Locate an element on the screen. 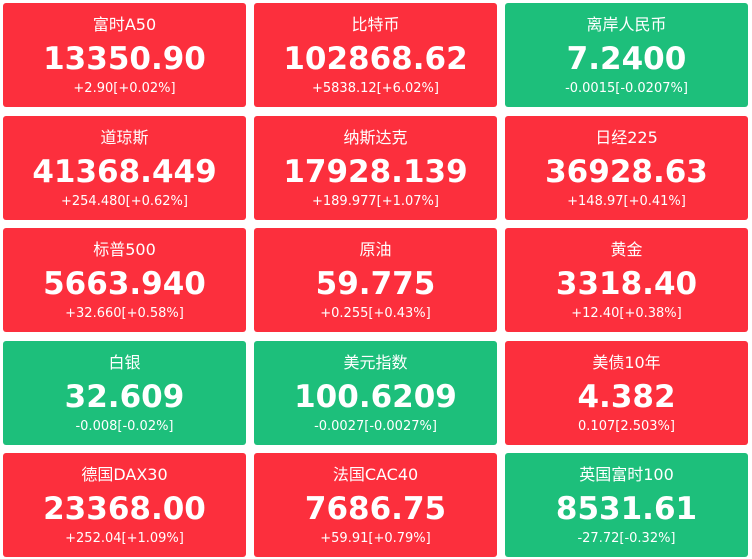 This screenshot has height=559, width=752. quote-name: 英国富时100 is located at coordinates (626, 474).